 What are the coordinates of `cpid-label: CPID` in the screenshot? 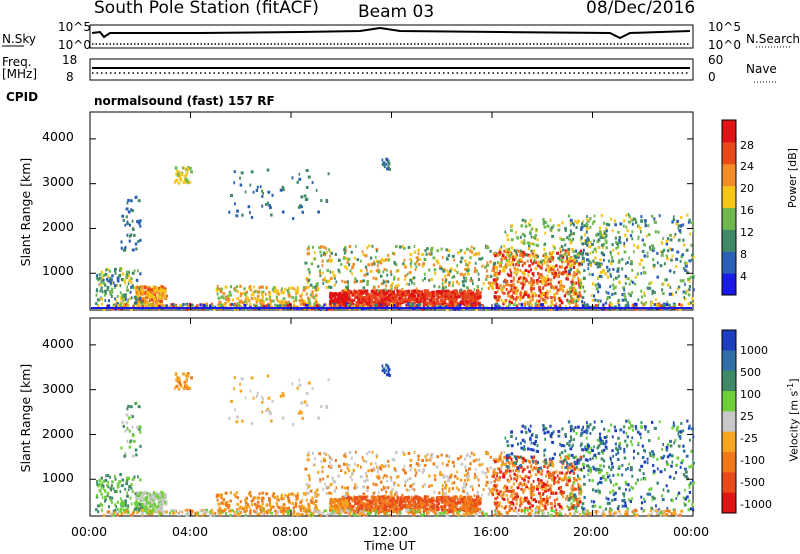 It's located at (22, 97).